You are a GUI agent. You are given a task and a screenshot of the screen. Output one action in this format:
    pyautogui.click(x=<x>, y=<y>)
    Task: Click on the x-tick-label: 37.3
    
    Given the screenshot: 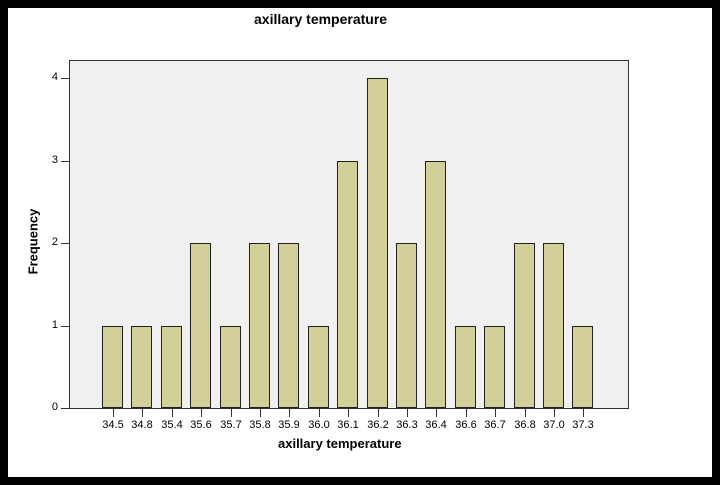 What is the action you would take?
    pyautogui.click(x=583, y=425)
    